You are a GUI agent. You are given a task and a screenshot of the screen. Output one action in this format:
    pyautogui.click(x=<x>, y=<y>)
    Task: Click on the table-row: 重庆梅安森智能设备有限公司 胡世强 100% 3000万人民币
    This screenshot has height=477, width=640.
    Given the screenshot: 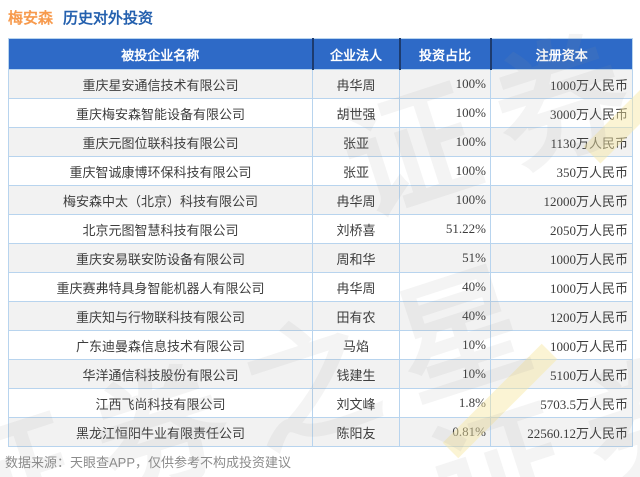 What is the action you would take?
    pyautogui.click(x=320, y=113)
    